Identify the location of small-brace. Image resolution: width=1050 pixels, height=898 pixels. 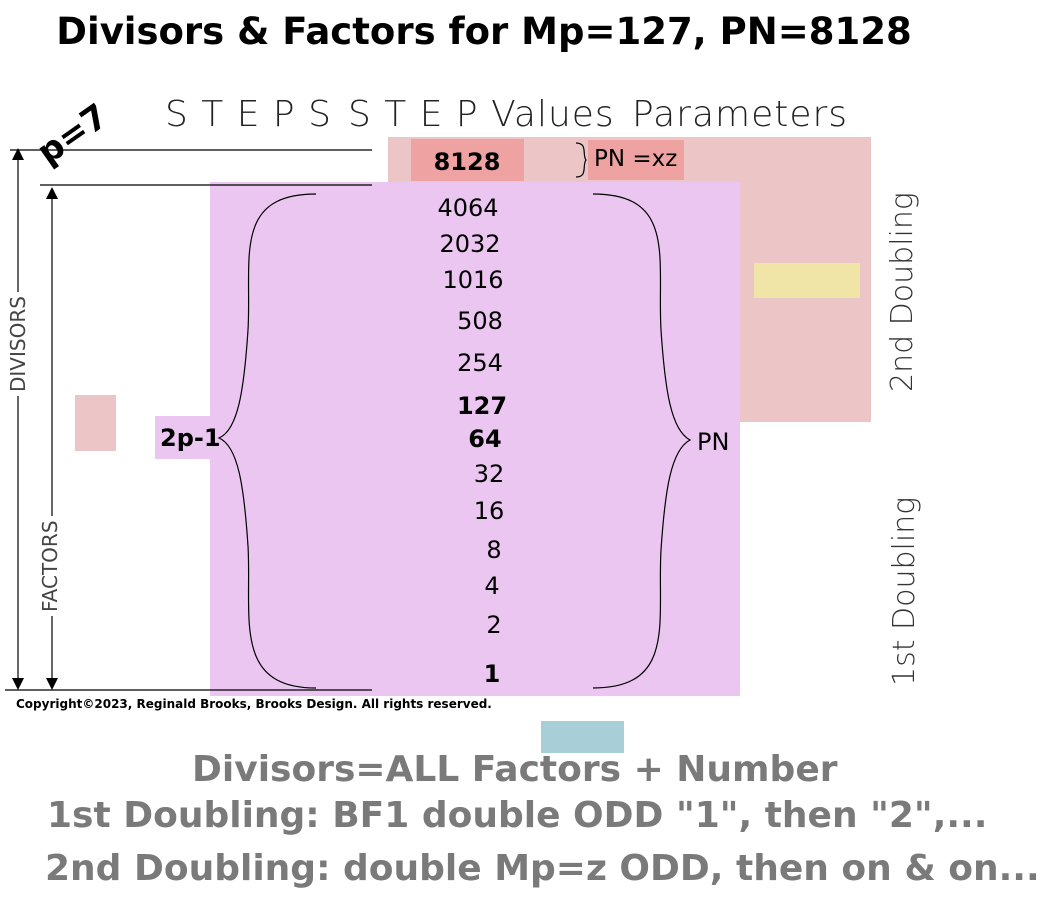
(581, 160).